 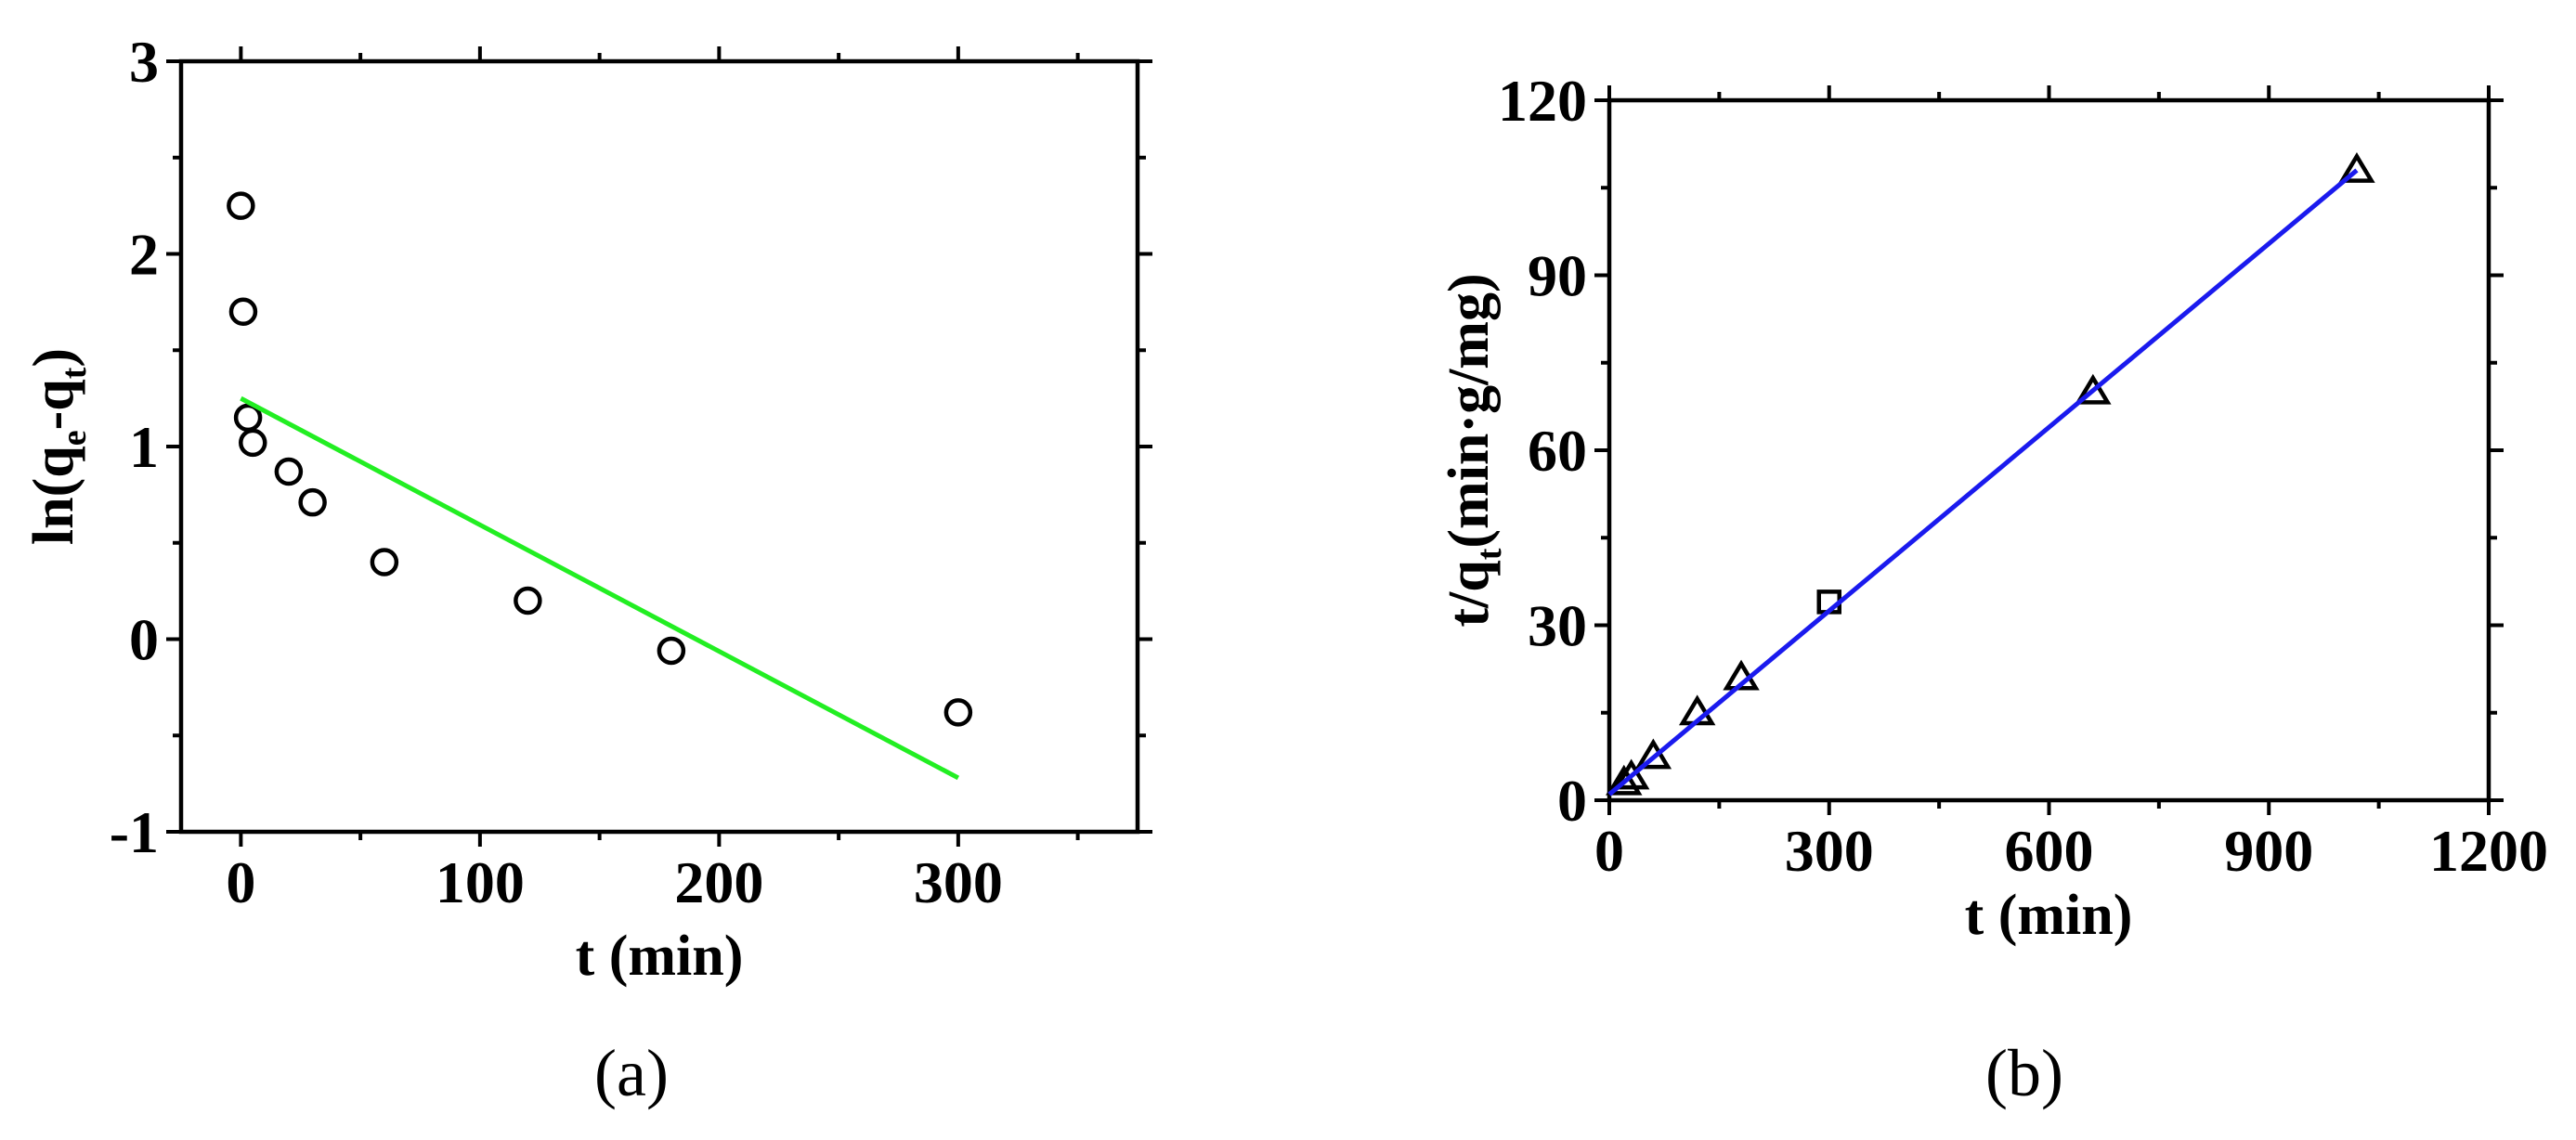 What do you see at coordinates (2268, 851) in the screenshot?
I see `panel-b-x-tick-label: 900` at bounding box center [2268, 851].